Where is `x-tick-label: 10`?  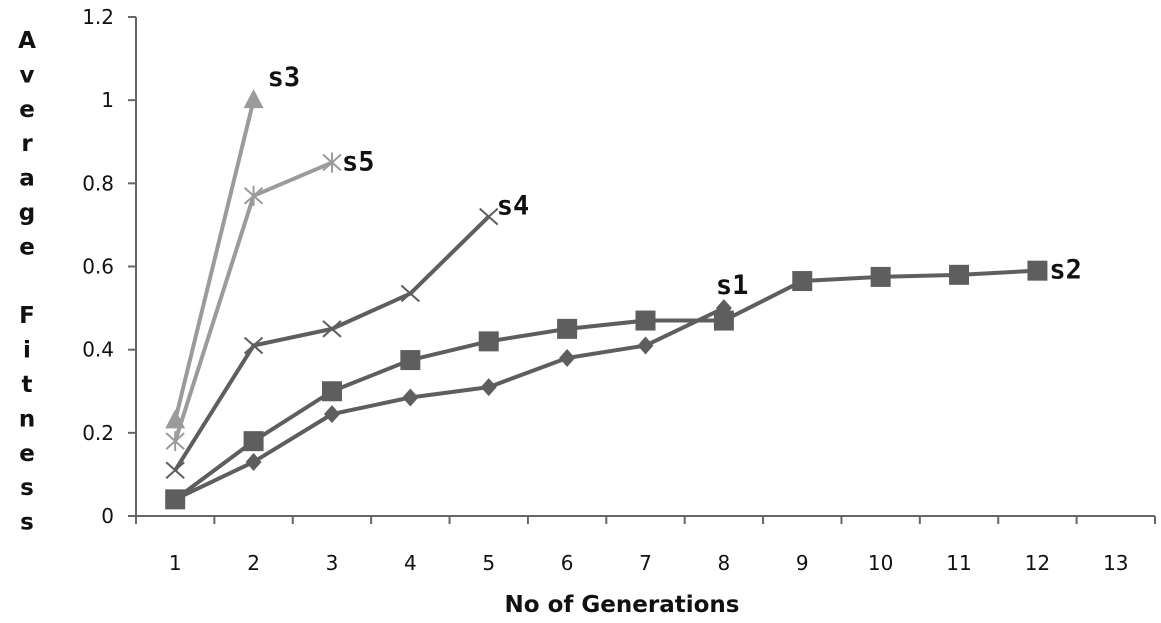
x-tick-label: 10 is located at coordinates (880, 563).